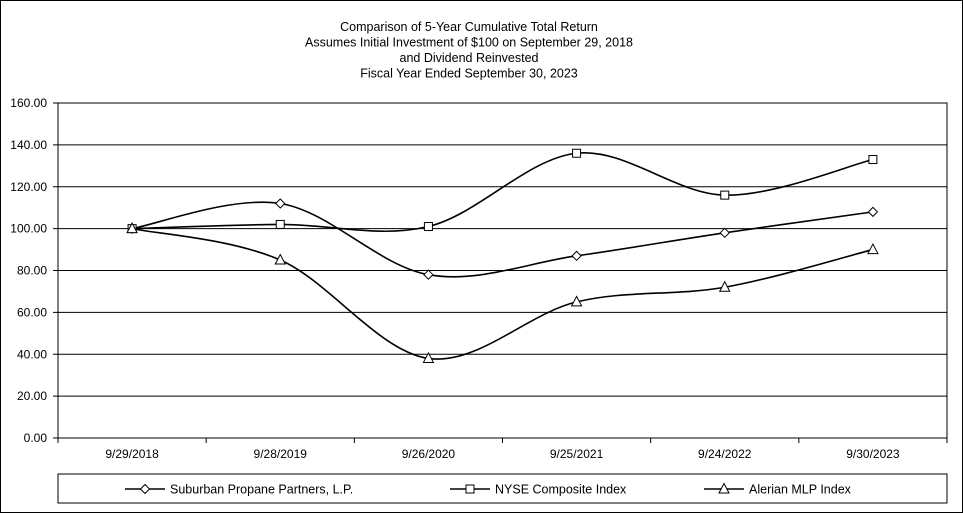  I want to click on series-square, so click(502, 191).